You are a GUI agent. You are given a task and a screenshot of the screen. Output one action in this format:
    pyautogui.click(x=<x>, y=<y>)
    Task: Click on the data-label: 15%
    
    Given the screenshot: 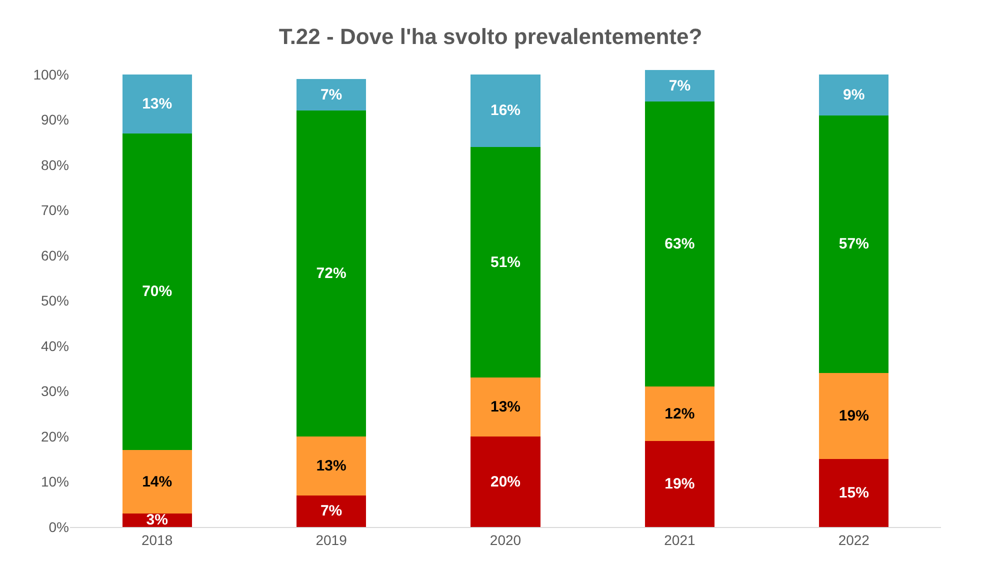 What is the action you would take?
    pyautogui.click(x=853, y=493)
    